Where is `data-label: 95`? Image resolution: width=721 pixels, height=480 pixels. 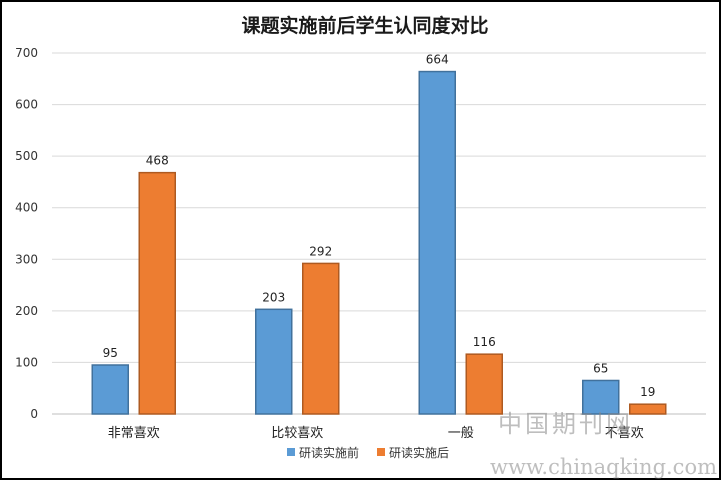
data-label: 95 is located at coordinates (110, 353).